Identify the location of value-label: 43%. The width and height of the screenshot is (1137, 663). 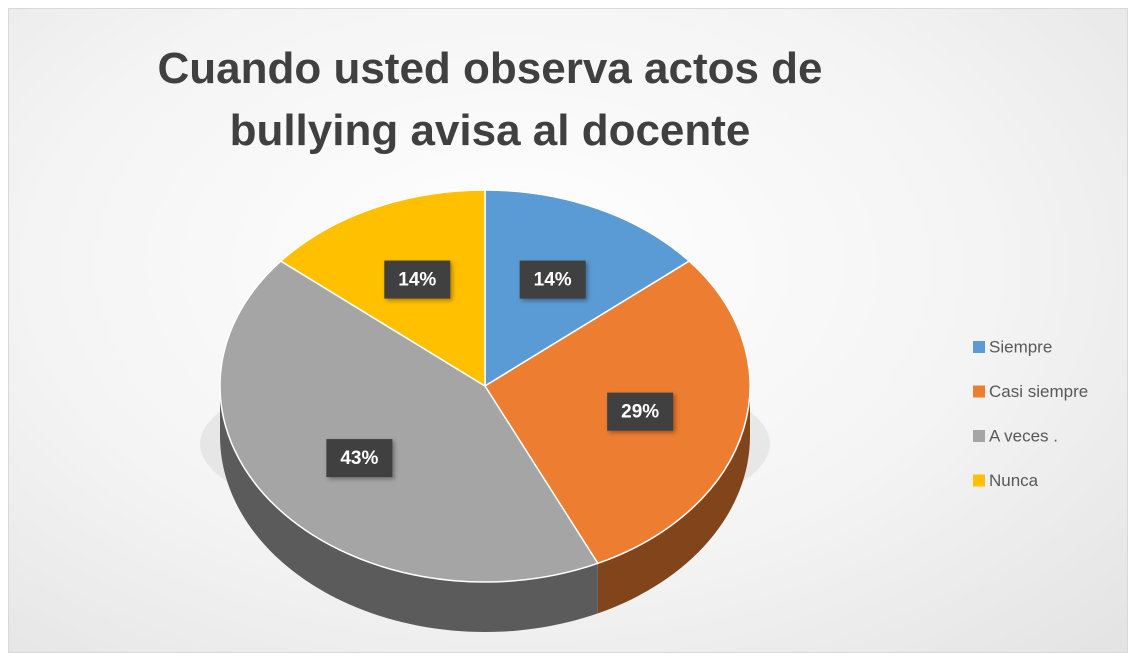
(359, 458).